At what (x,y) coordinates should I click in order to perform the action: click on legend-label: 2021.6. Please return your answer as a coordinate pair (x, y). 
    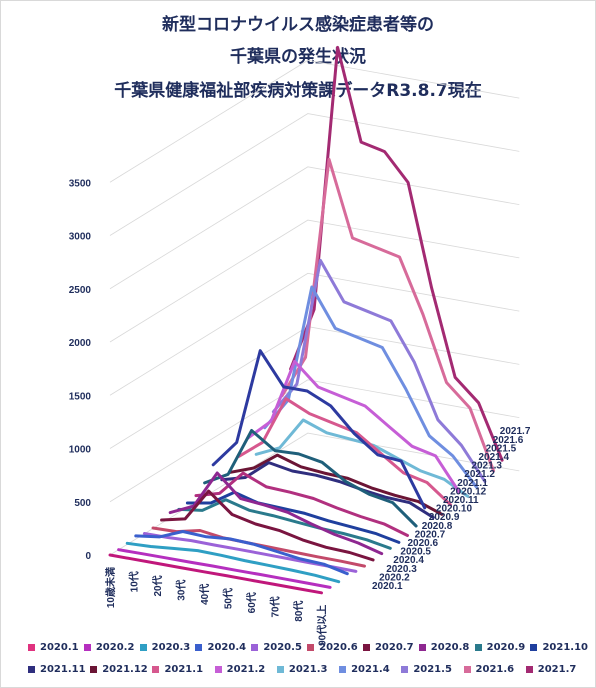
    Looking at the image, I should click on (495, 669).